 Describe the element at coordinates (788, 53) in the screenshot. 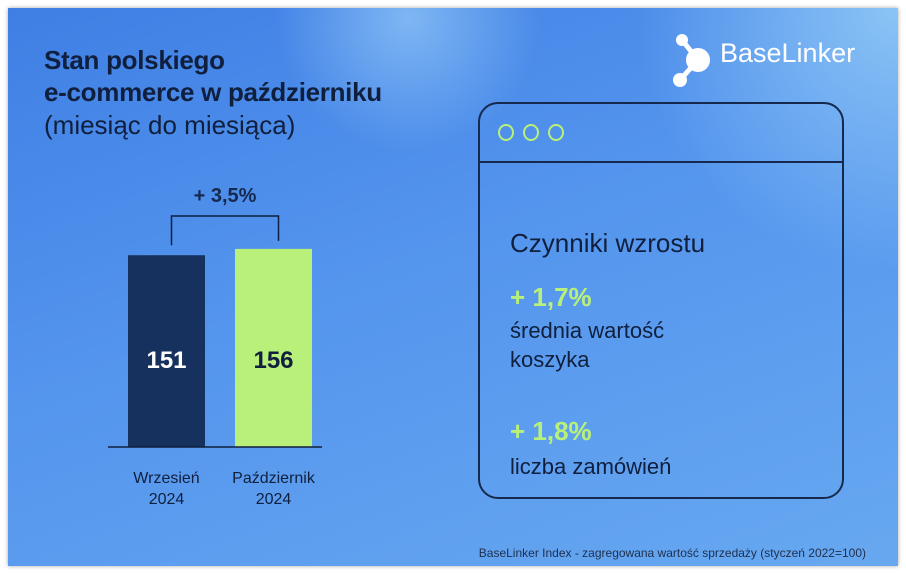

I see `logo-text: BaseLinker` at that location.